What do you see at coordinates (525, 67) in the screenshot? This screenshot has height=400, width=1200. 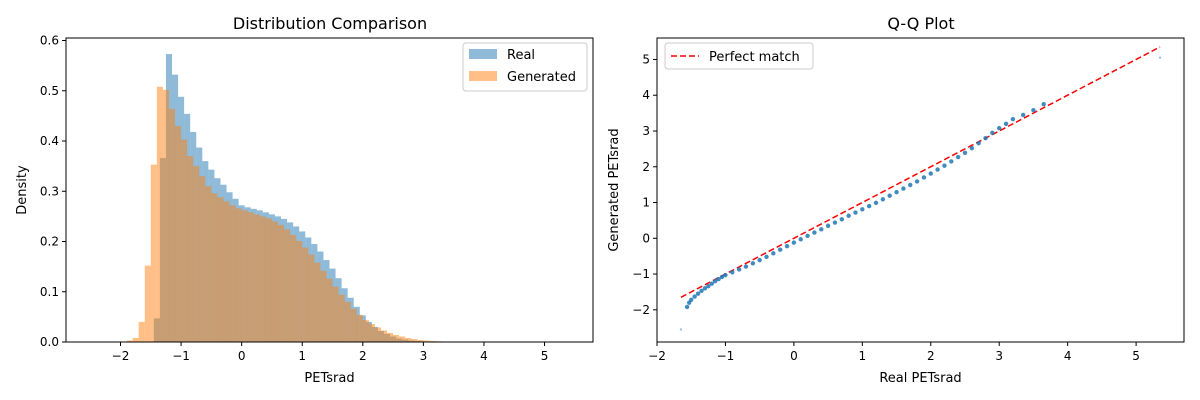 I see `histogram-legend: Real Generated` at bounding box center [525, 67].